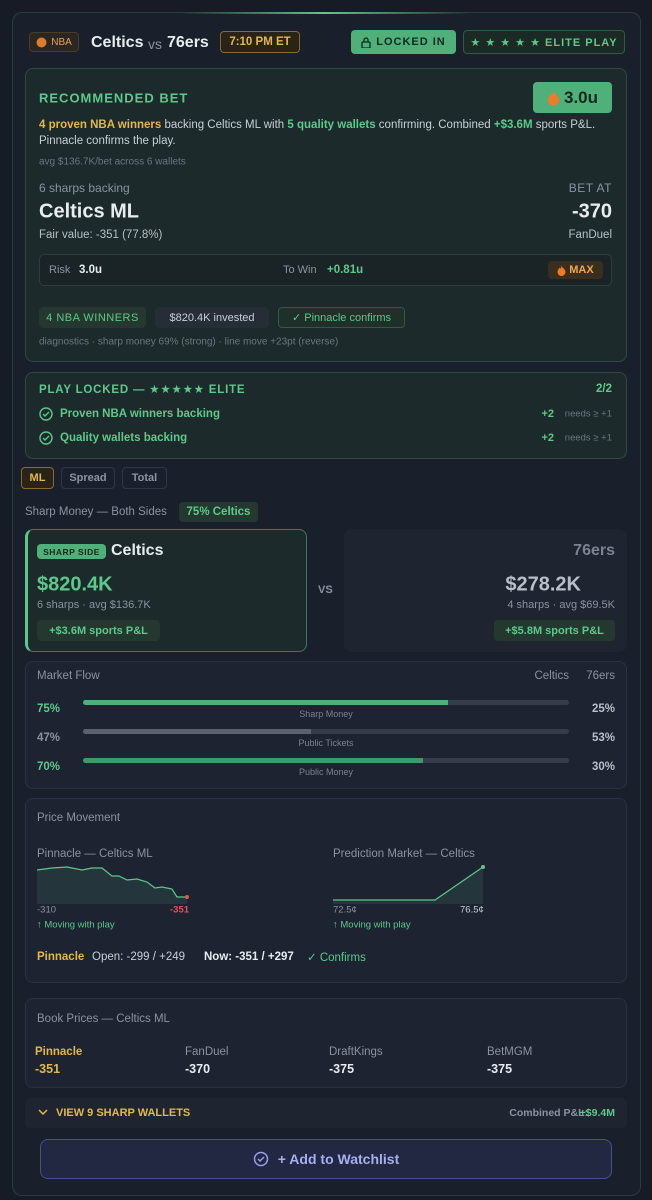 This screenshot has width=652, height=1200. I want to click on chart-start: -310, so click(47, 910).